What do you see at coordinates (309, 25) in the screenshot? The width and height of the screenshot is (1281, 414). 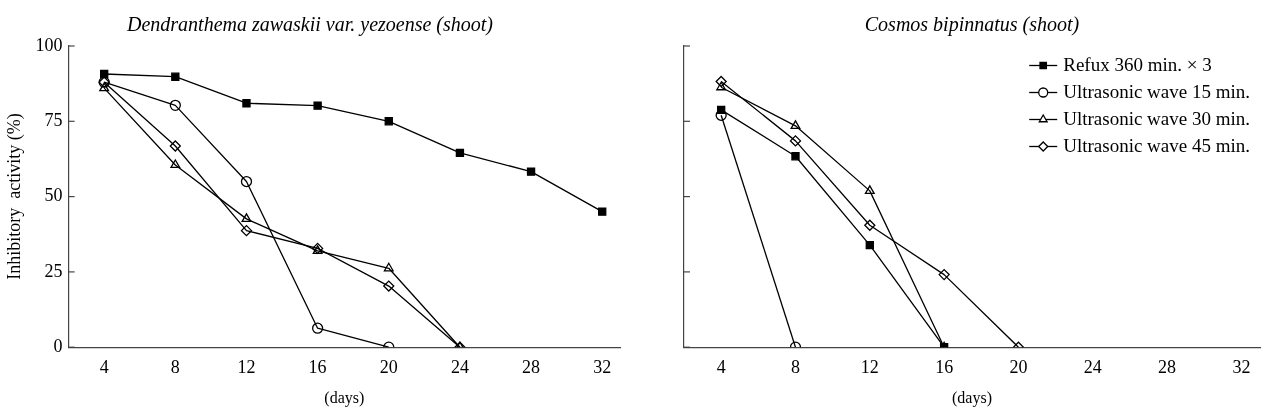 I see `chart-title: Dendranthema zawaskii var. yezoense (shoot)` at bounding box center [309, 25].